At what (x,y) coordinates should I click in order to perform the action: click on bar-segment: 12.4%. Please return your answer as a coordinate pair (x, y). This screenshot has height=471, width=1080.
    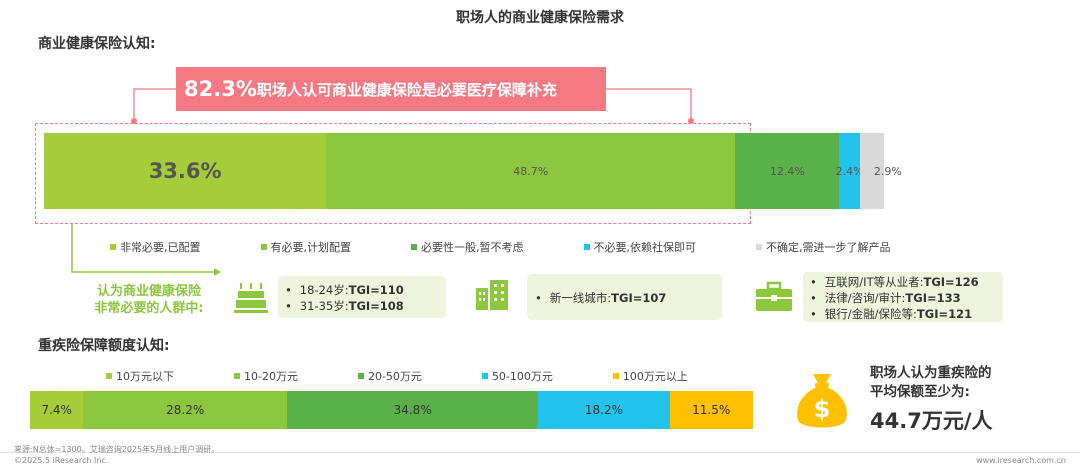
    Looking at the image, I should click on (787, 171).